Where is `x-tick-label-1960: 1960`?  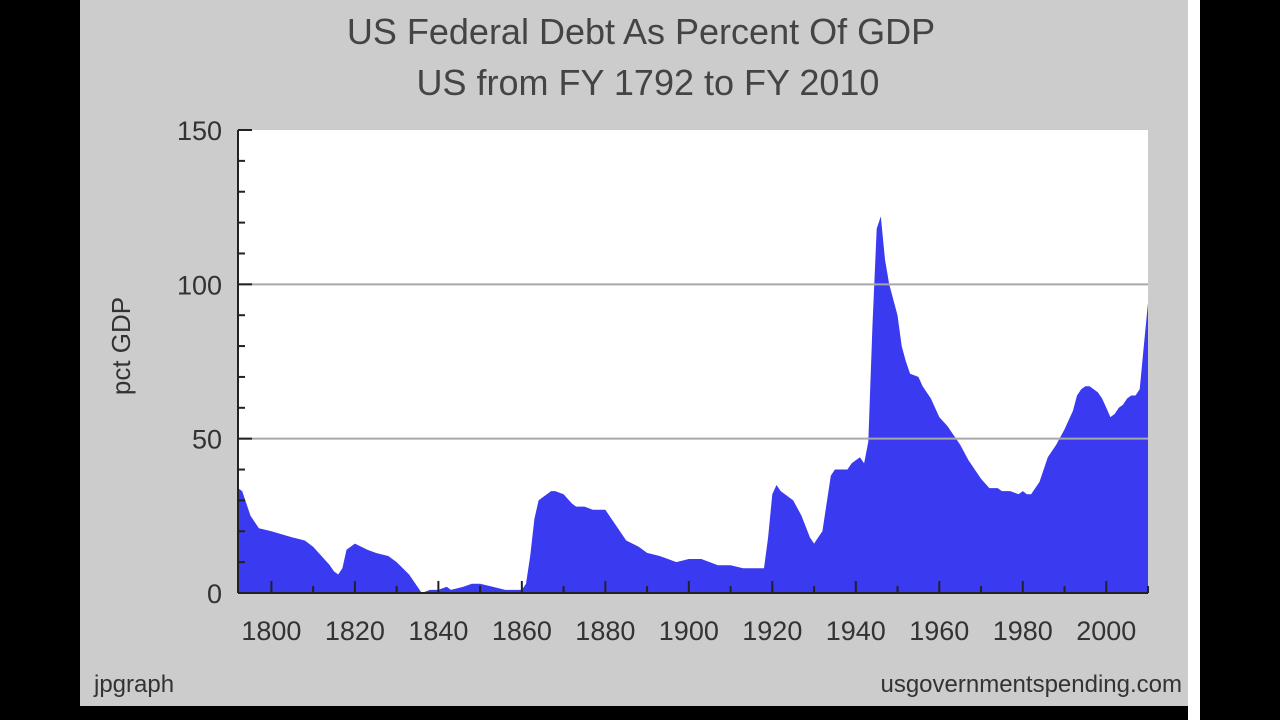
x-tick-label-1960: 1960 is located at coordinates (939, 631).